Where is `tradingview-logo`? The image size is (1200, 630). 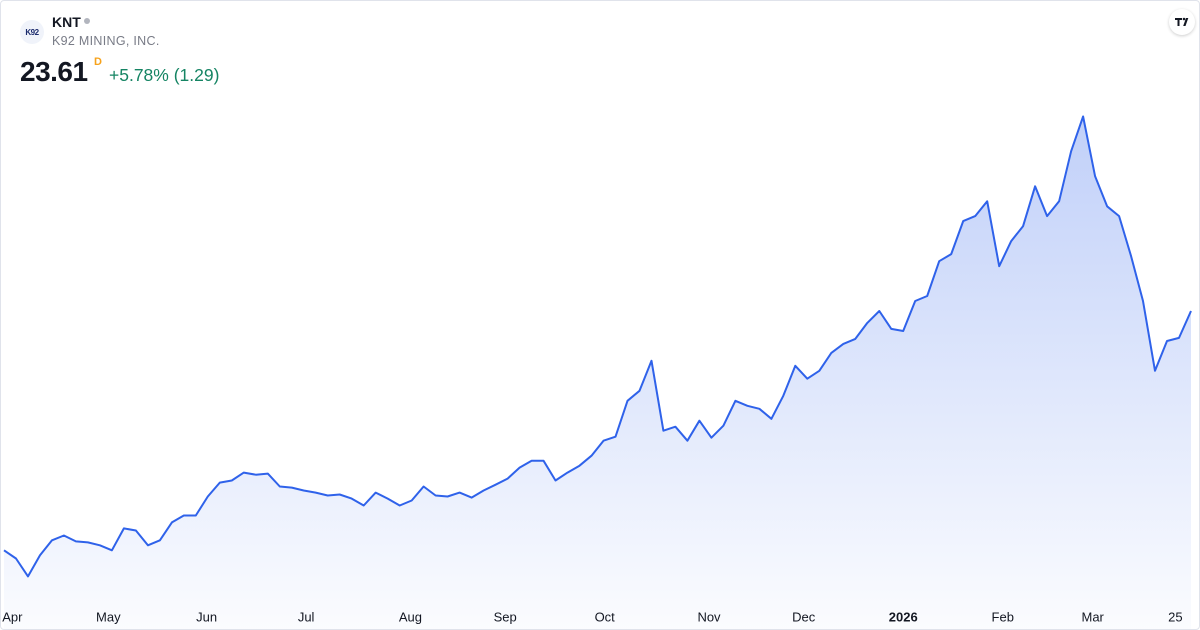 tradingview-logo is located at coordinates (1182, 22).